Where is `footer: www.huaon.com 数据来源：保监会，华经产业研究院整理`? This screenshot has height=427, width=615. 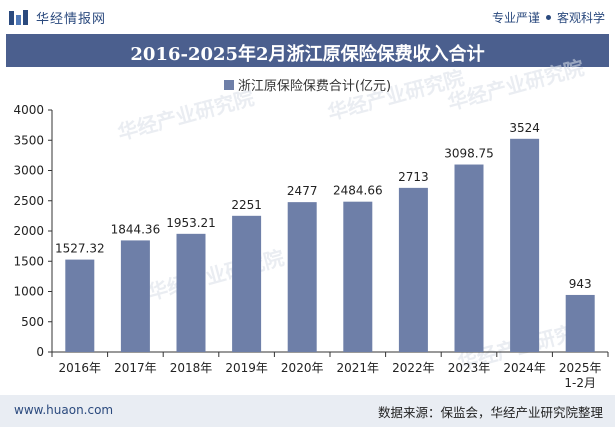
footer: www.huaon.com 数据来源：保监会，华经产业研究院整理 is located at coordinates (307, 411).